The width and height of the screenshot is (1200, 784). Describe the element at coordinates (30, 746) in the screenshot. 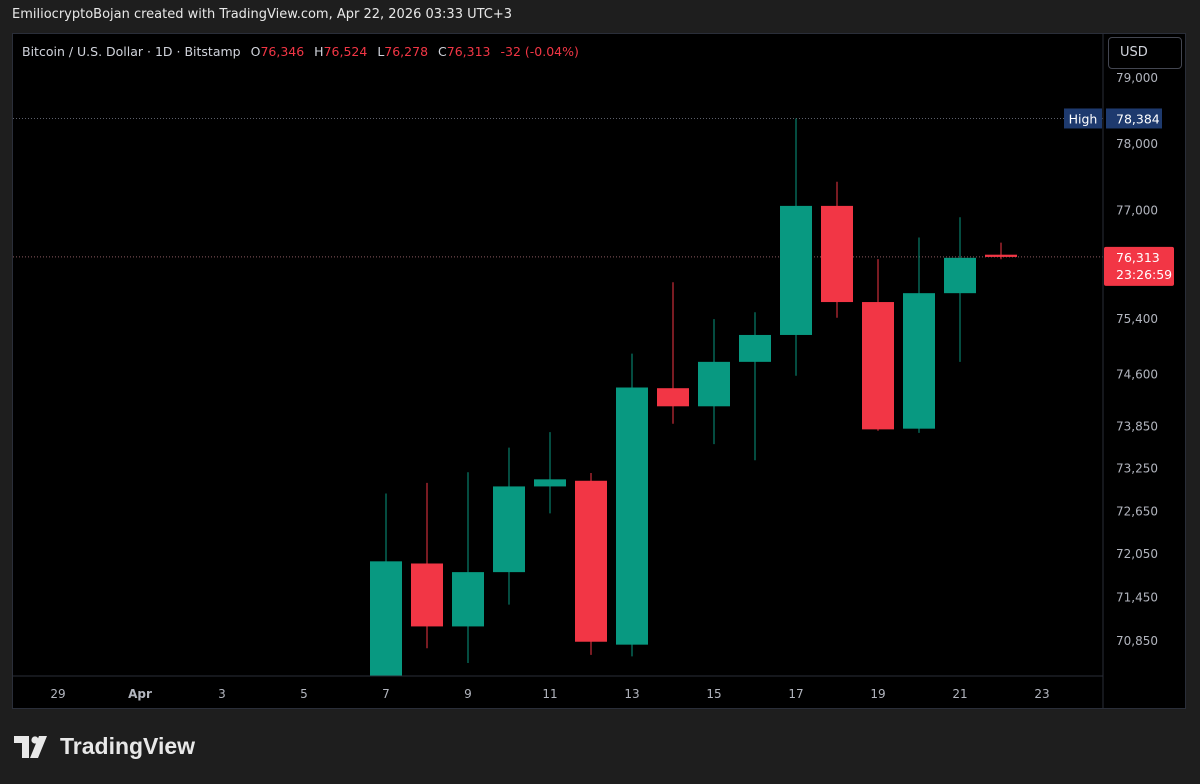

I see `tradingview-logo-icon` at that location.